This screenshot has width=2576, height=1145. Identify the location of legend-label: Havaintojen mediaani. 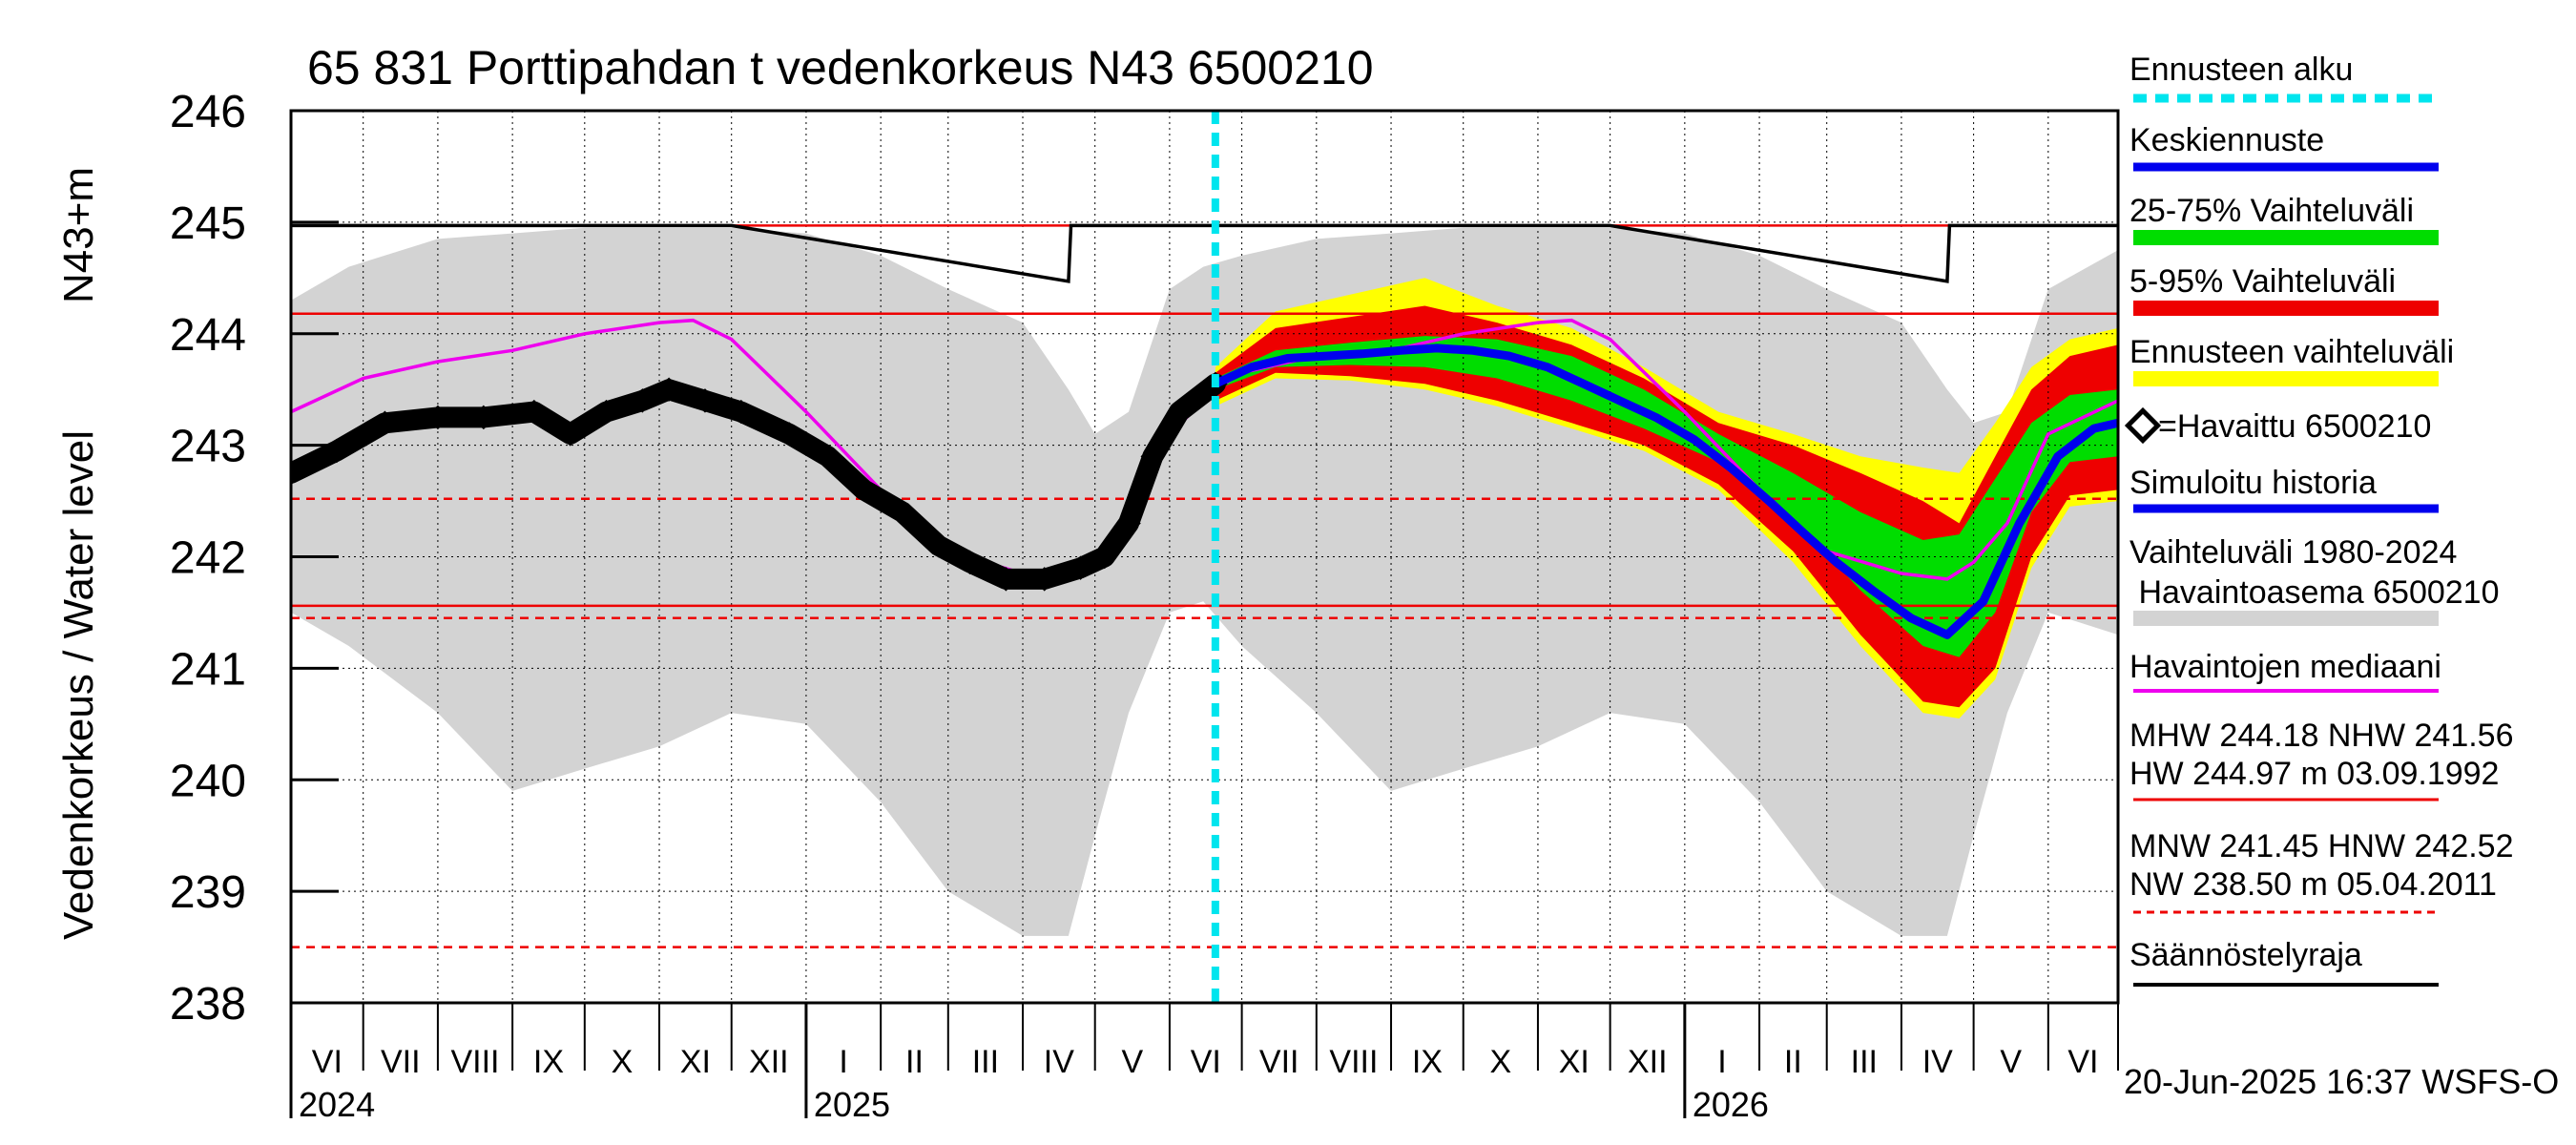
(2285, 667).